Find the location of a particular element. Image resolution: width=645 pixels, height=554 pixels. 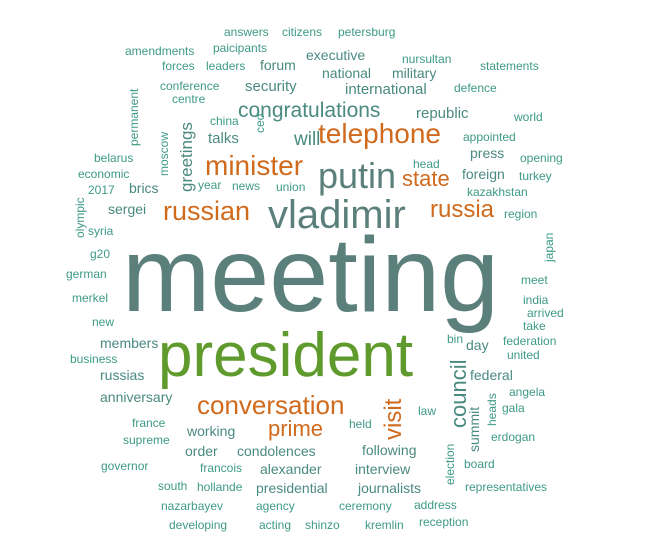

word-national: national is located at coordinates (347, 73).